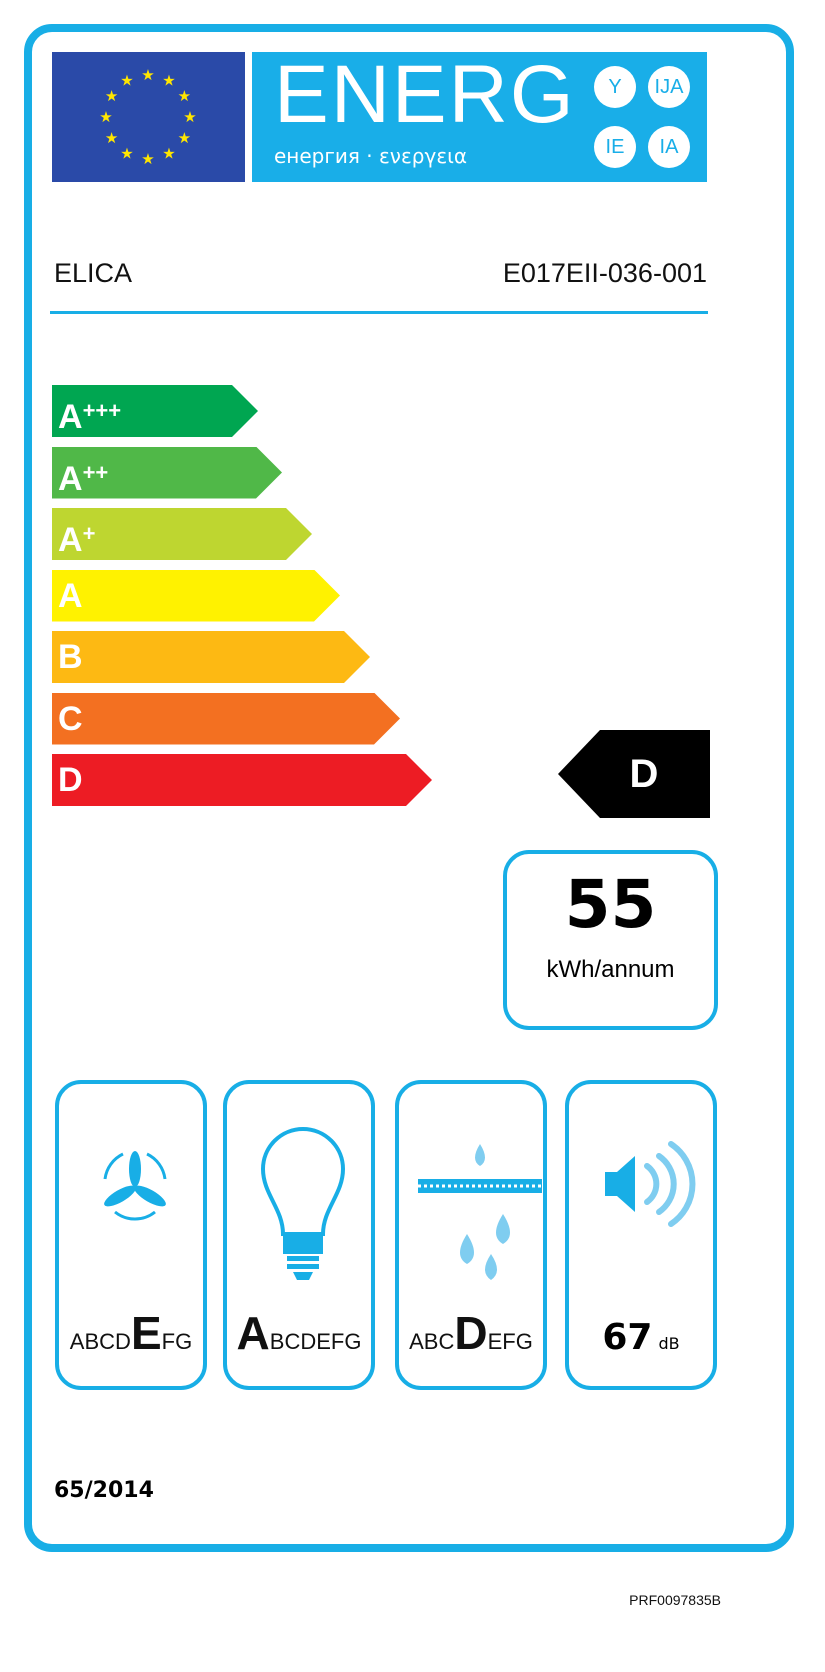 This screenshot has height=1672, width=825. I want to click on noise-value: 67, so click(627, 1337).